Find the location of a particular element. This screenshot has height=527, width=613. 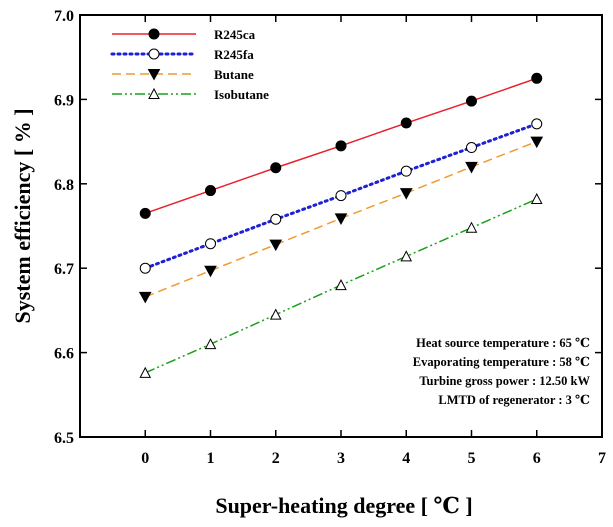

x-tick-label: 5 is located at coordinates (472, 458).